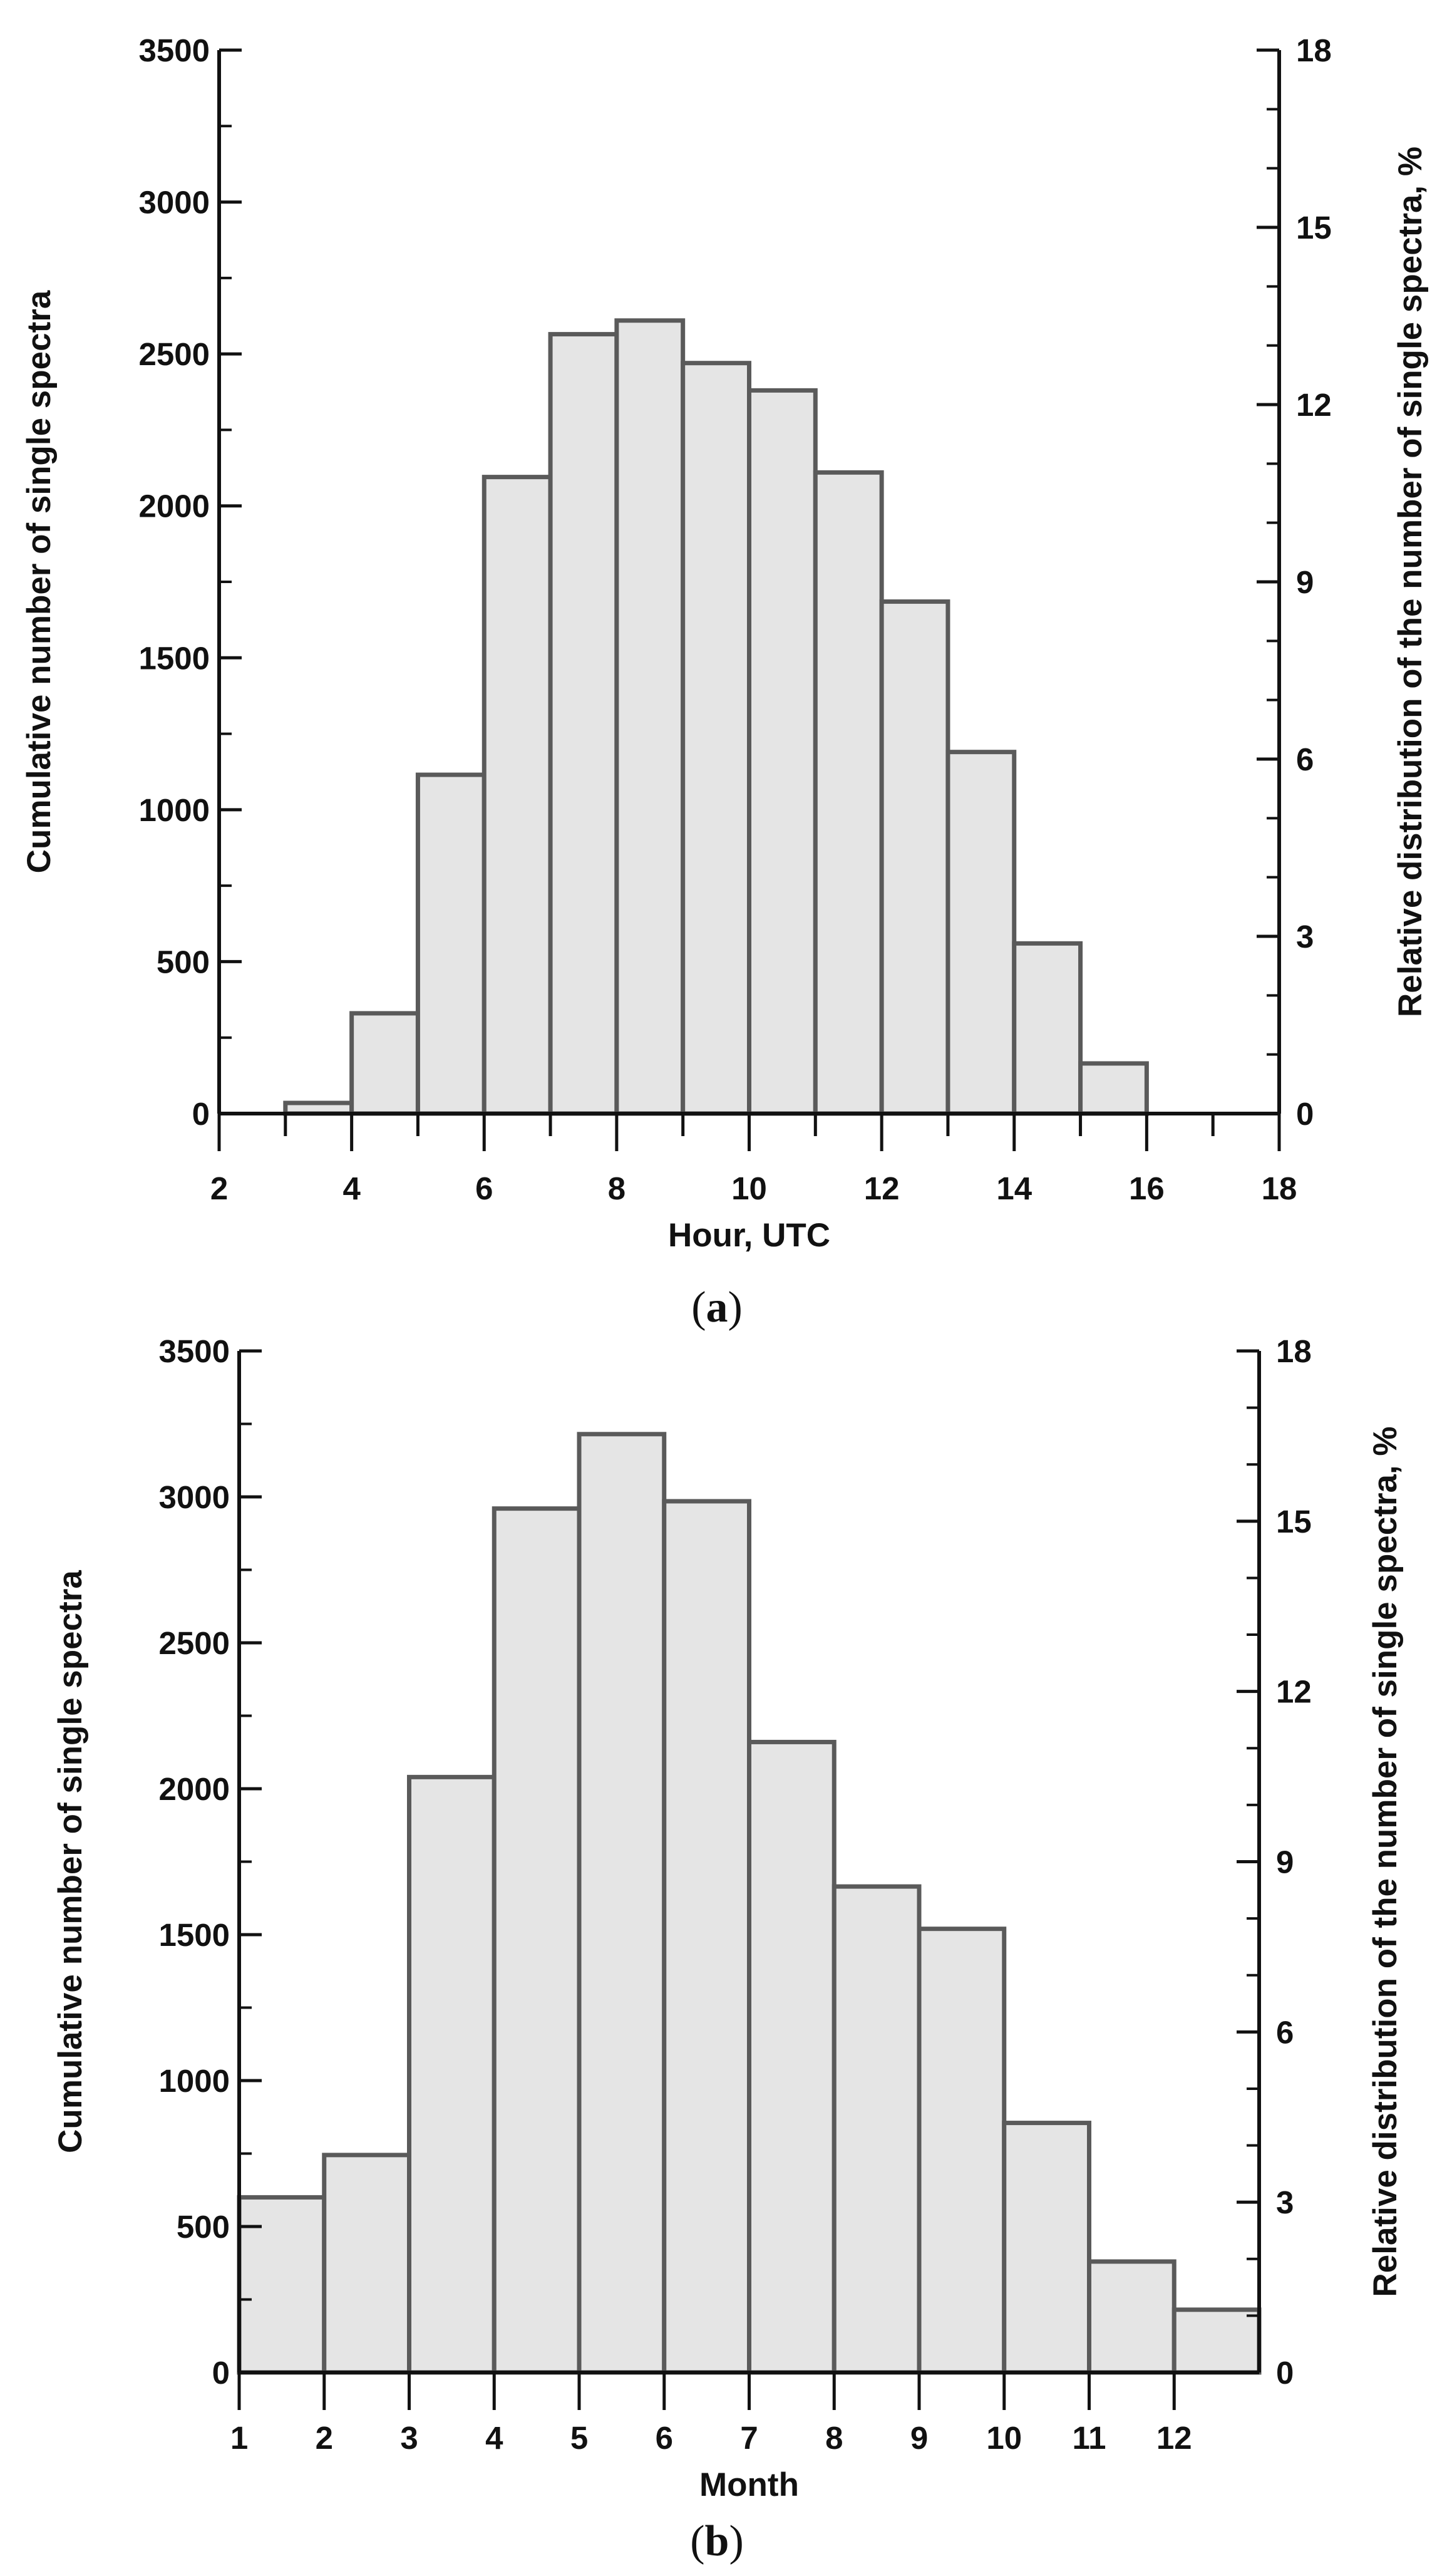  Describe the element at coordinates (919, 2438) in the screenshot. I see `x-tick-label: 9` at that location.